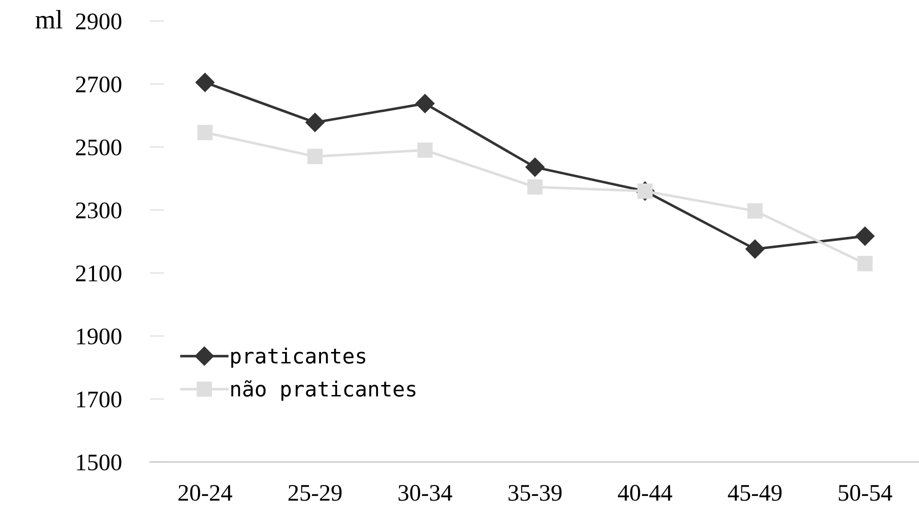  What do you see at coordinates (205, 492) in the screenshot?
I see `x-tick-label: 20-24` at bounding box center [205, 492].